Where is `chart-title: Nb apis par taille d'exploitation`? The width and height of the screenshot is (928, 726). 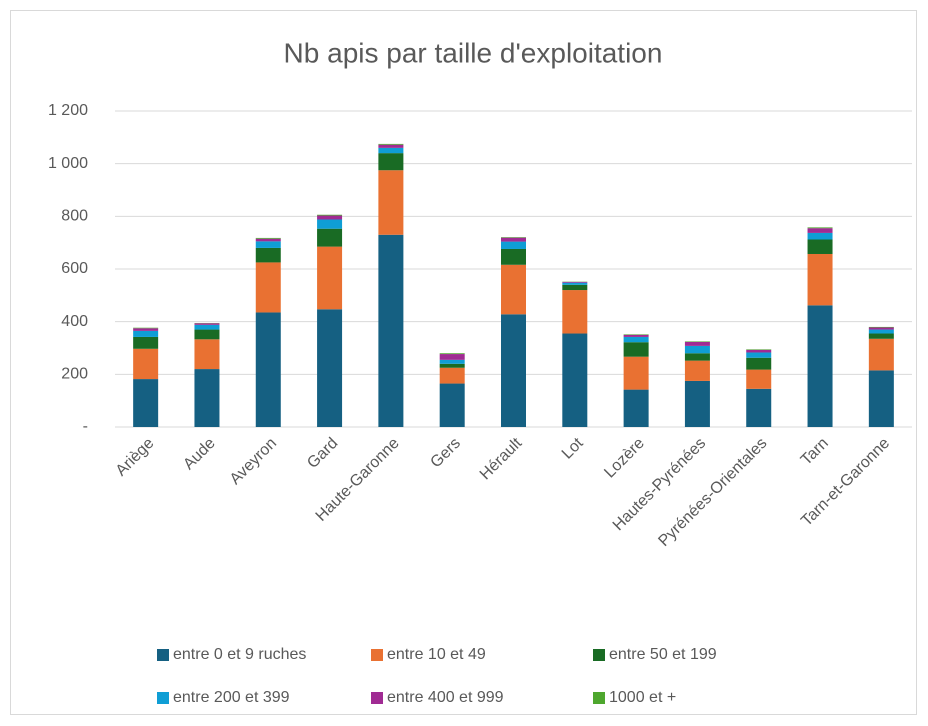
chart-title: Nb apis par taille d'exploitation is located at coordinates (473, 52).